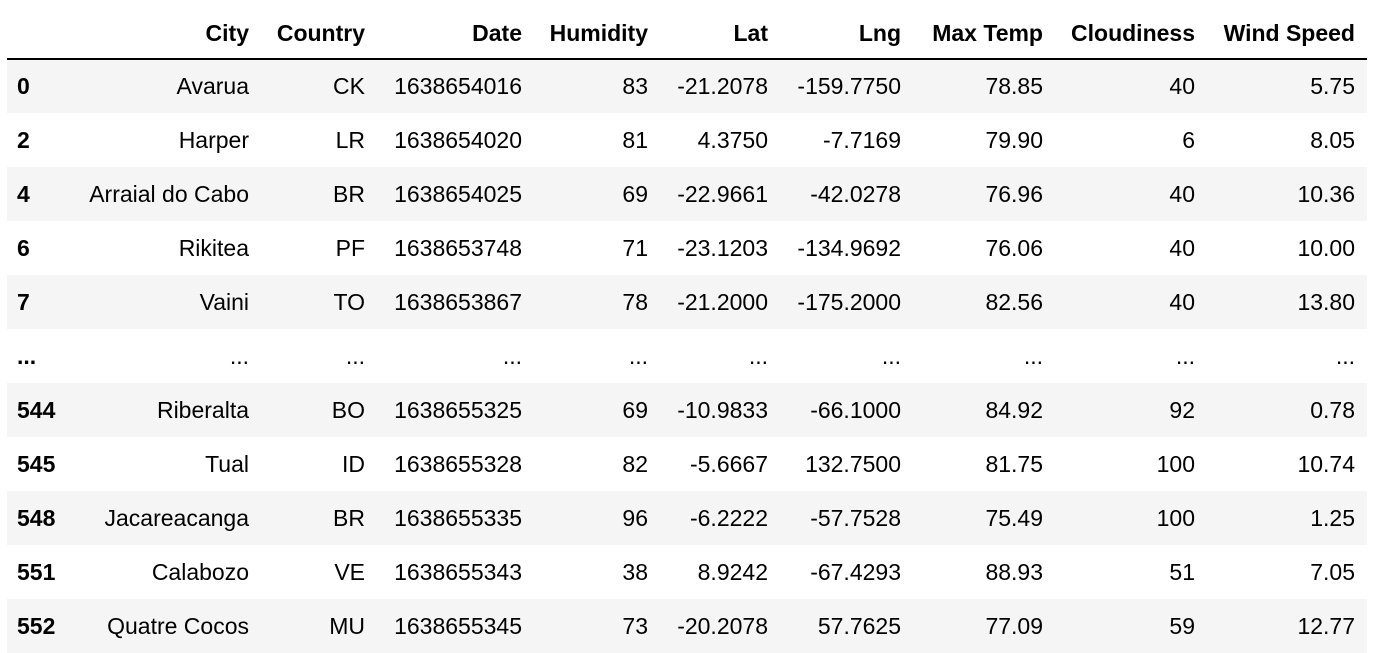  Describe the element at coordinates (1332, 571) in the screenshot. I see `table-cell: 7.05` at that location.